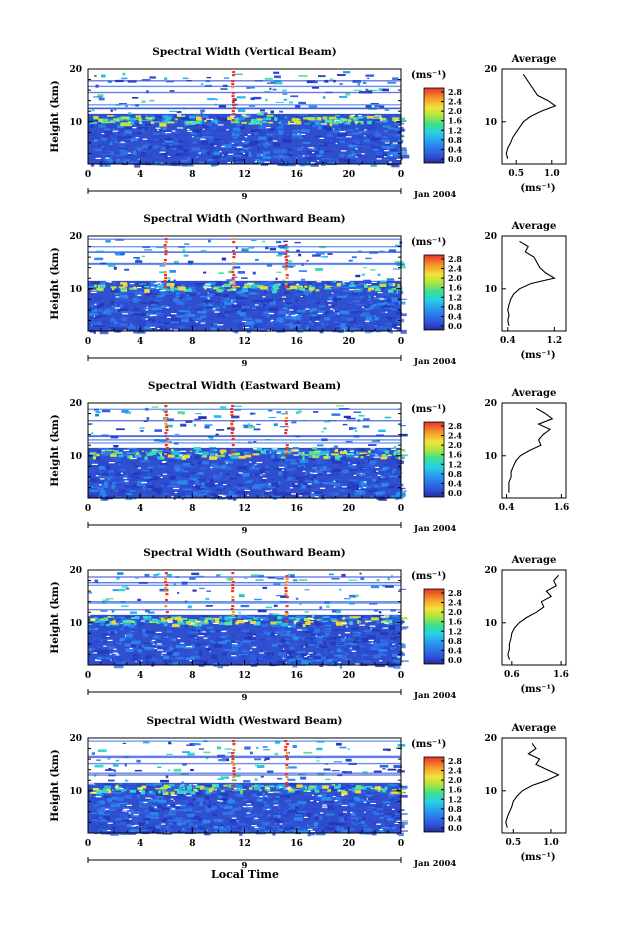 The width and height of the screenshot is (621, 929). Describe the element at coordinates (455, 455) in the screenshot. I see `colorbar-tick-label: 1.6` at that location.